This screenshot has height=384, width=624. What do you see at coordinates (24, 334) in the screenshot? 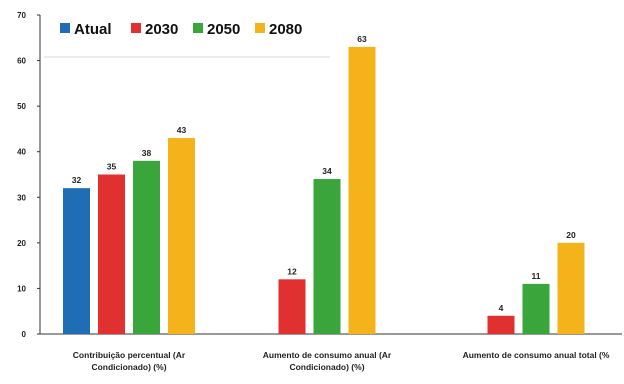
I see `y-tick-label: 0` at bounding box center [24, 334].